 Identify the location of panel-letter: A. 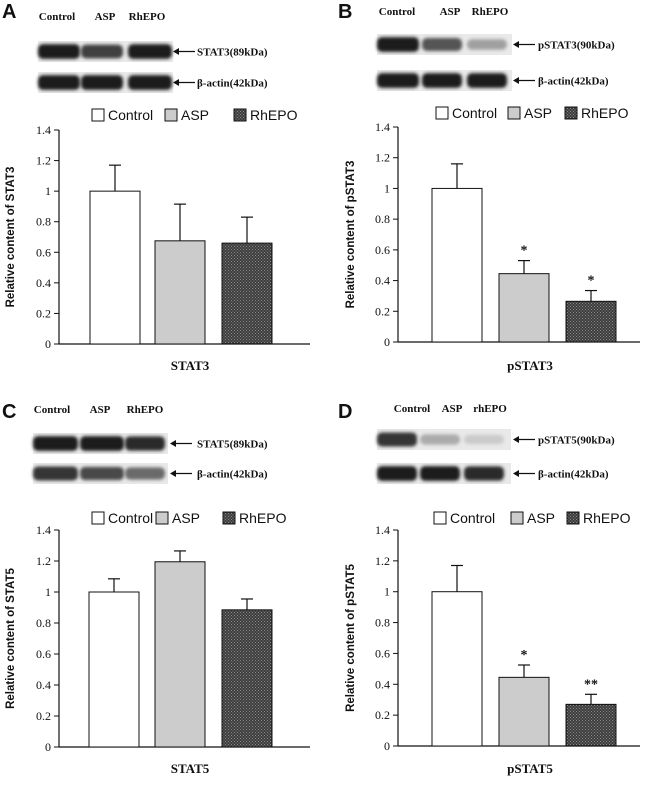
(9, 12).